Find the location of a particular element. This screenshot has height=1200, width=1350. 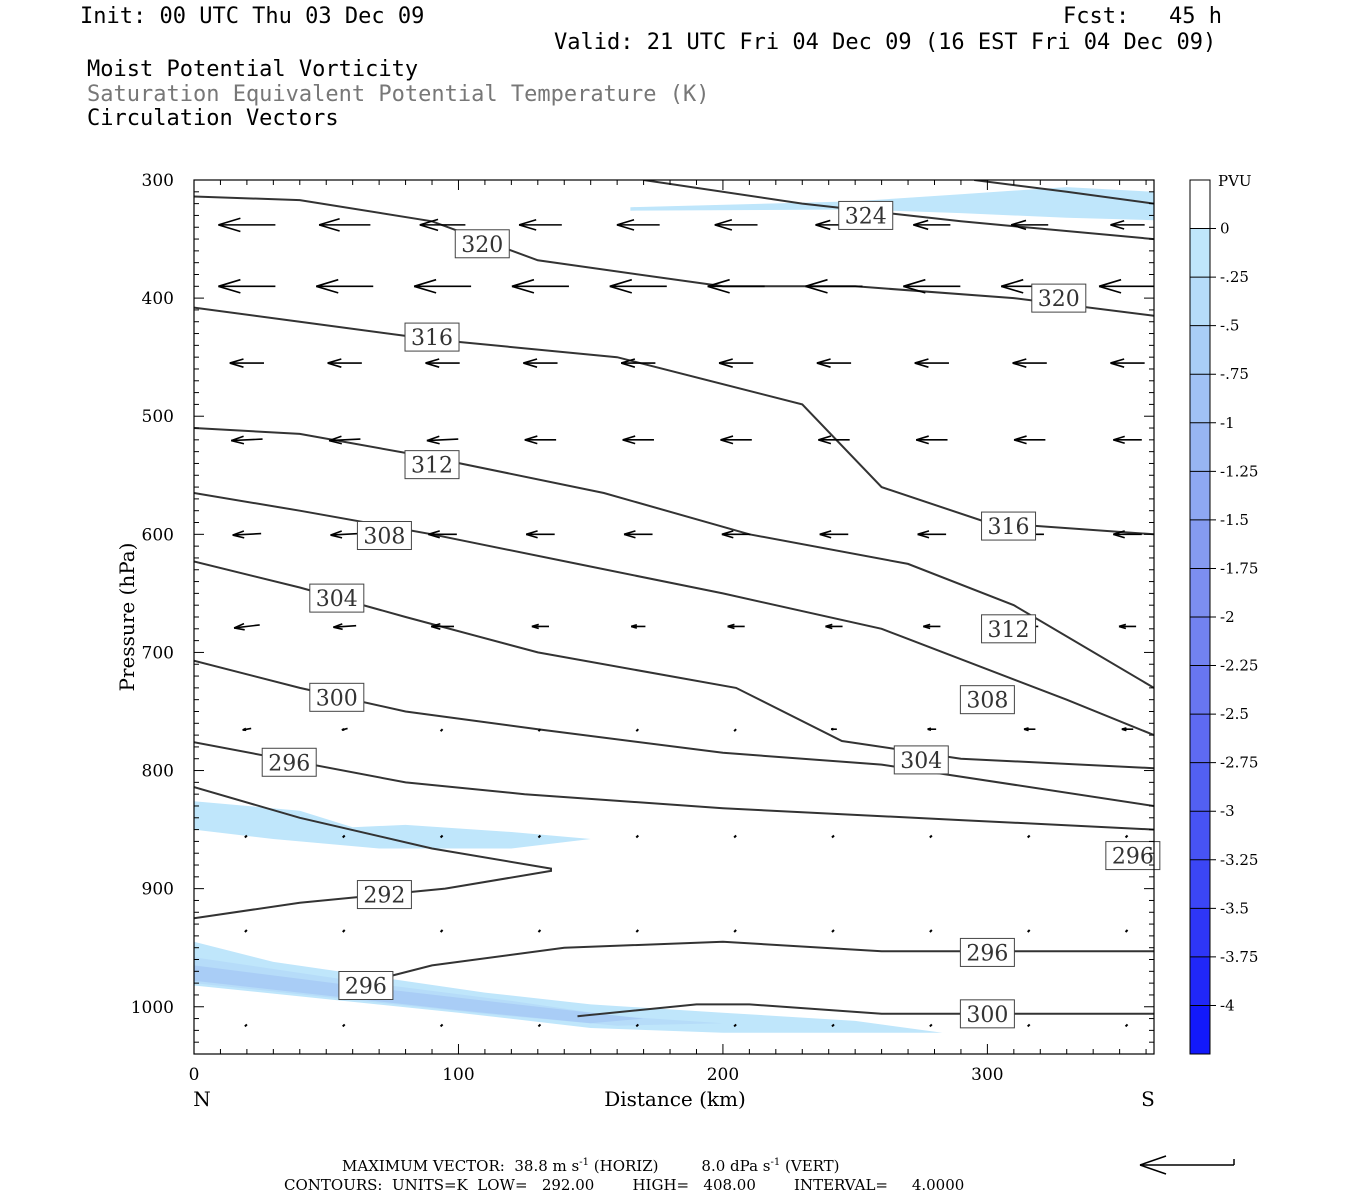

x-tick-label: 300 is located at coordinates (987, 1075).